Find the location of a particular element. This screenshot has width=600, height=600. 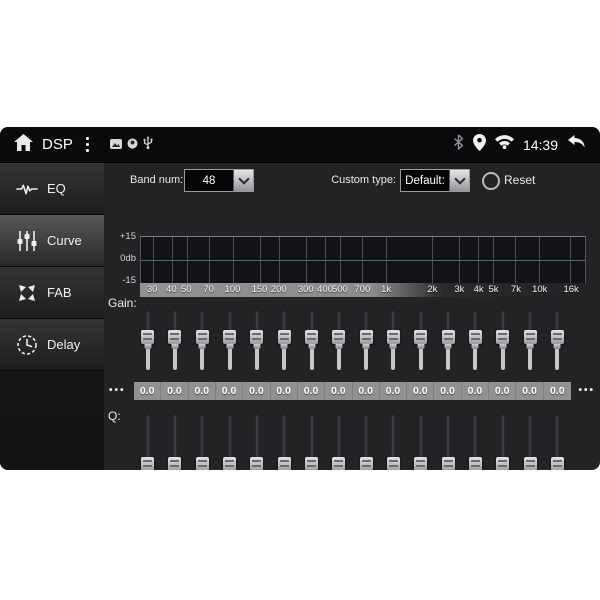

y-axis-label: +15 is located at coordinates (127, 236).